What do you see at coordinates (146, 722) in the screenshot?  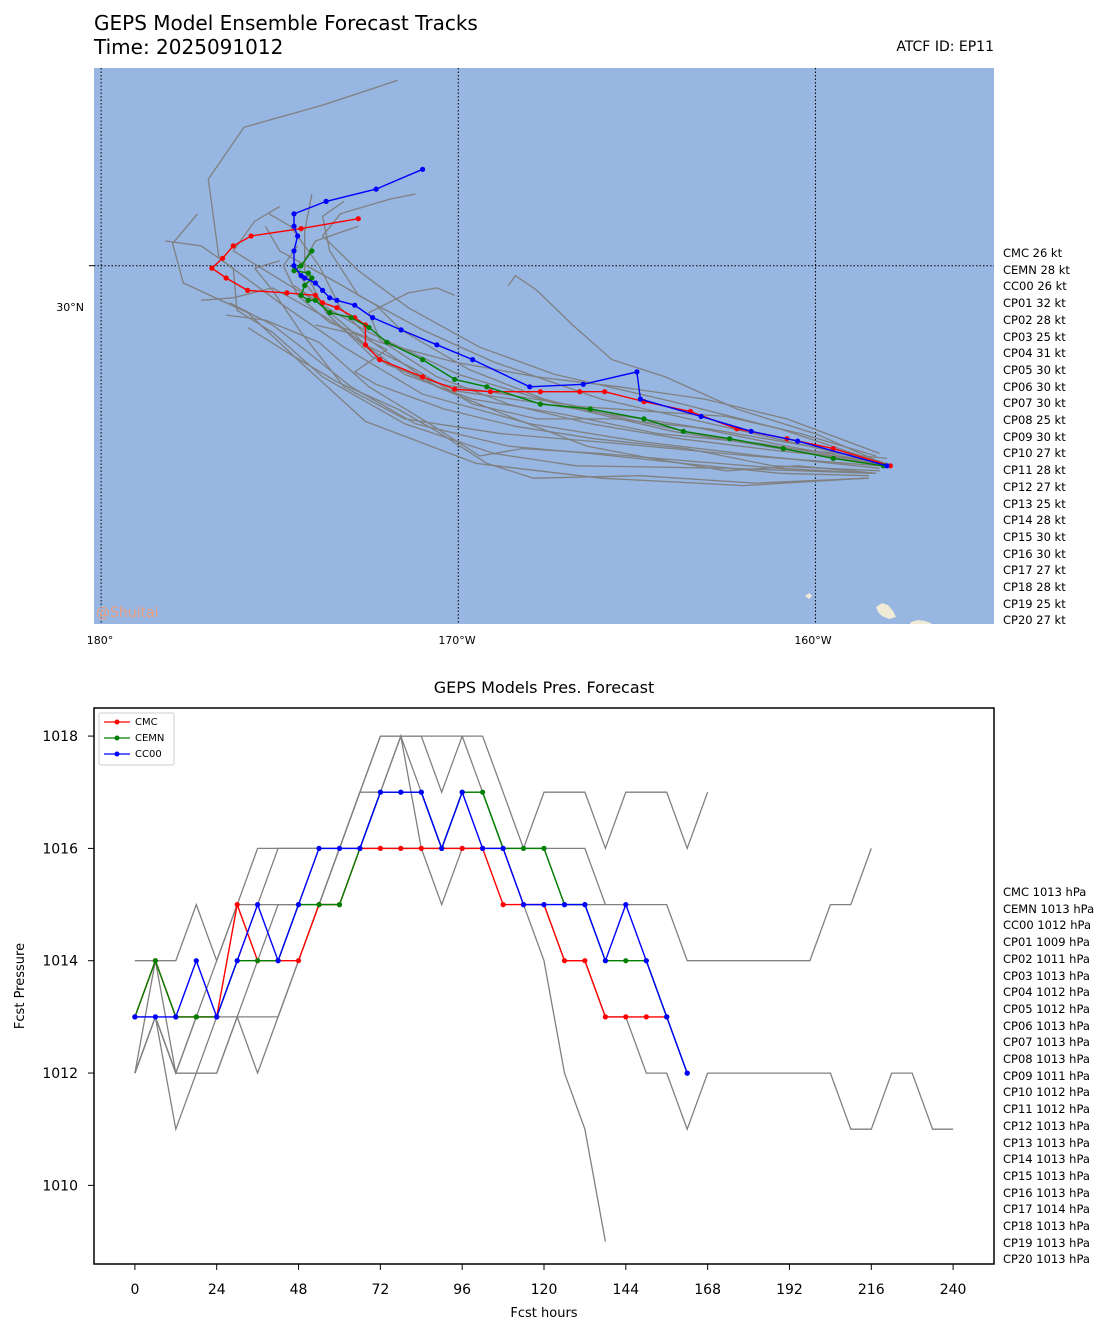 I see `legend-label-cmc: CMC` at bounding box center [146, 722].